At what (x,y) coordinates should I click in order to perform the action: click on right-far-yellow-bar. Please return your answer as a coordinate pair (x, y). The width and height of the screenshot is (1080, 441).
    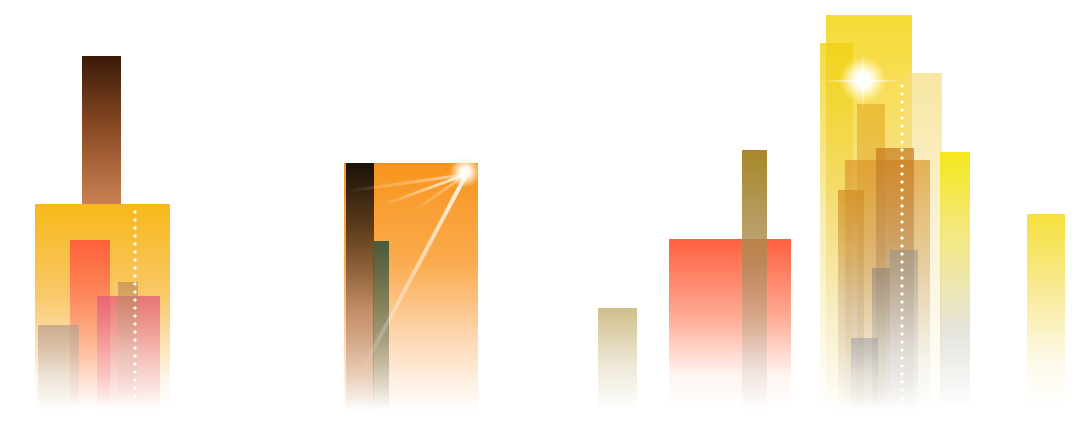
    Looking at the image, I should click on (1046, 312).